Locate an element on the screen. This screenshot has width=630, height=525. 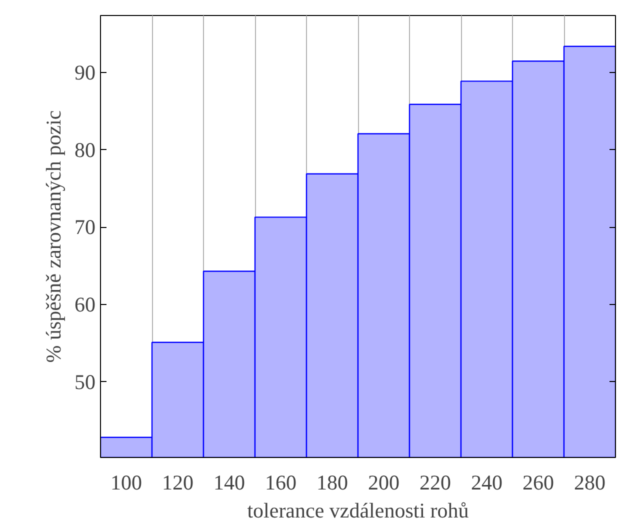
y-tick-label: 80 is located at coordinates (85, 150).